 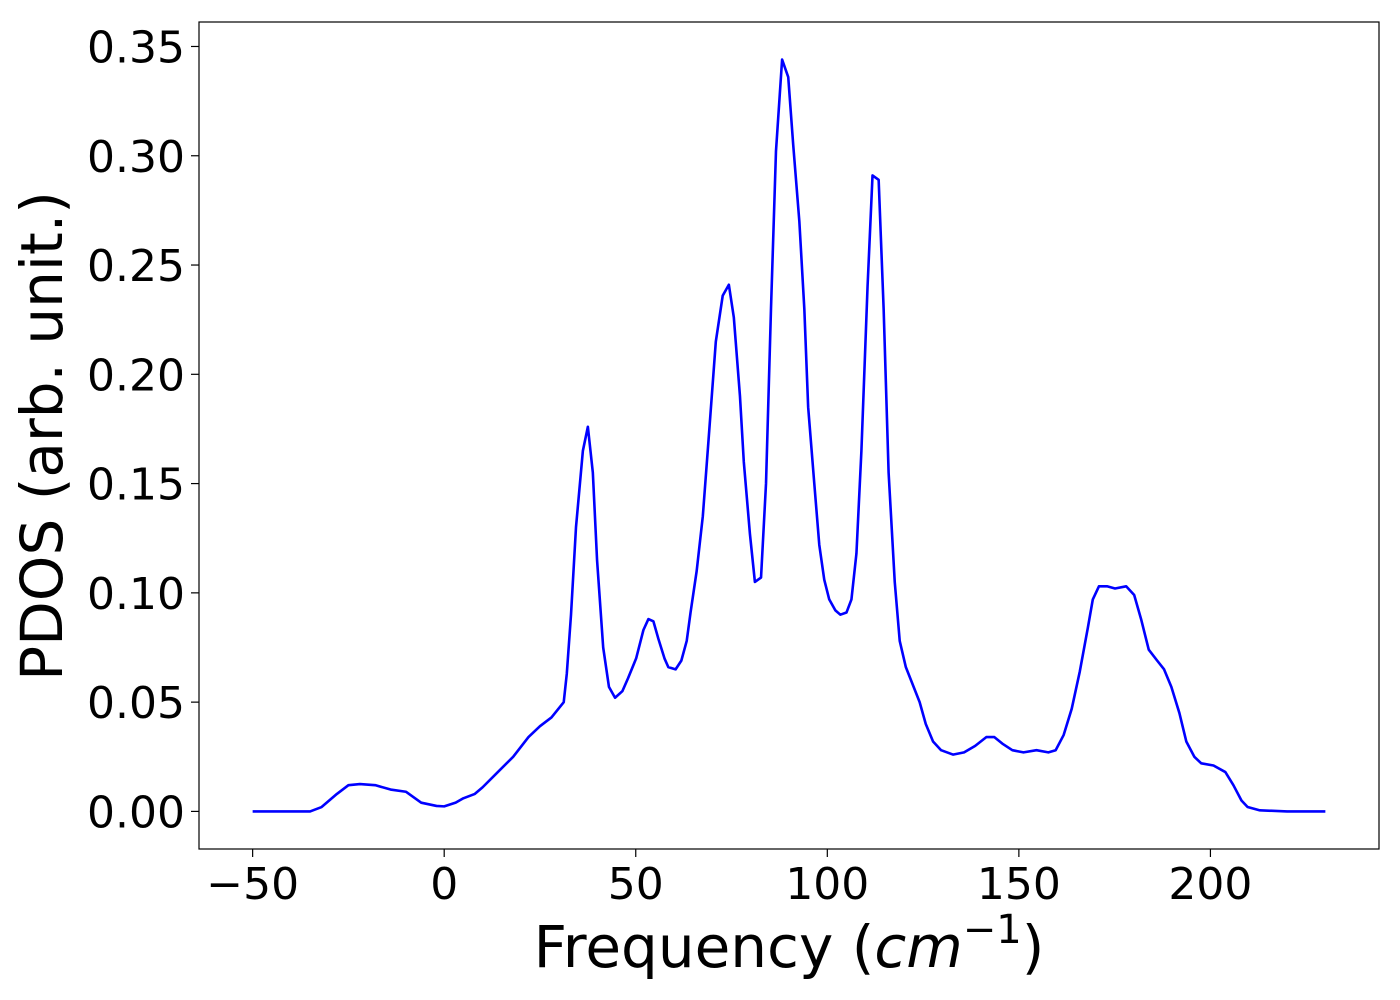 What do you see at coordinates (918, 947) in the screenshot?
I see `x-label-unit: cm` at bounding box center [918, 947].